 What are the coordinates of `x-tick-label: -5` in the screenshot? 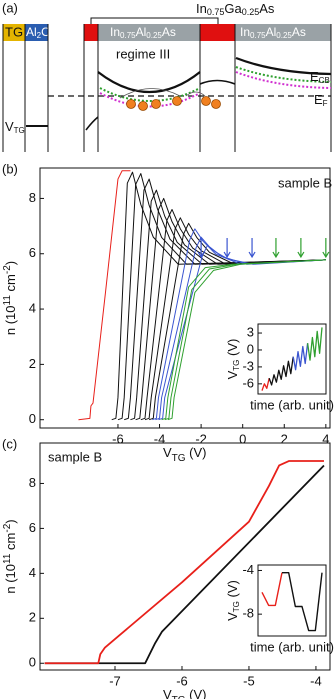 It's located at (249, 680).